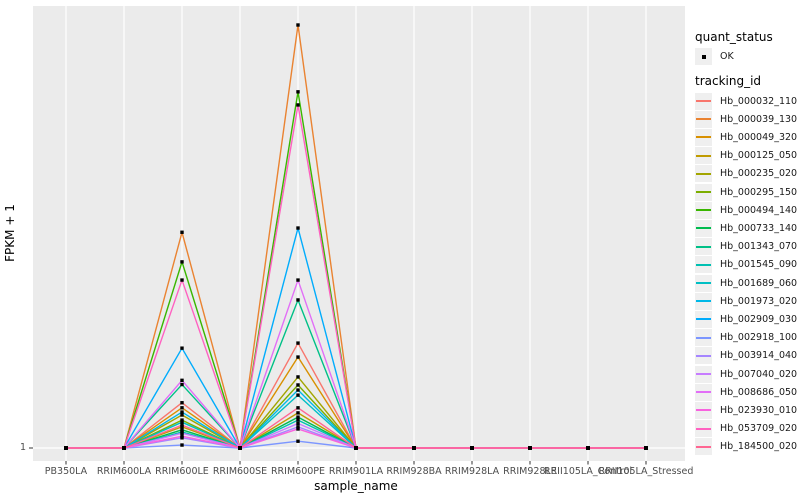 The height and width of the screenshot is (500, 800). What do you see at coordinates (530, 471) in the screenshot?
I see `x-tick-label-RRIM928LE: RRIM928LE` at bounding box center [530, 471].